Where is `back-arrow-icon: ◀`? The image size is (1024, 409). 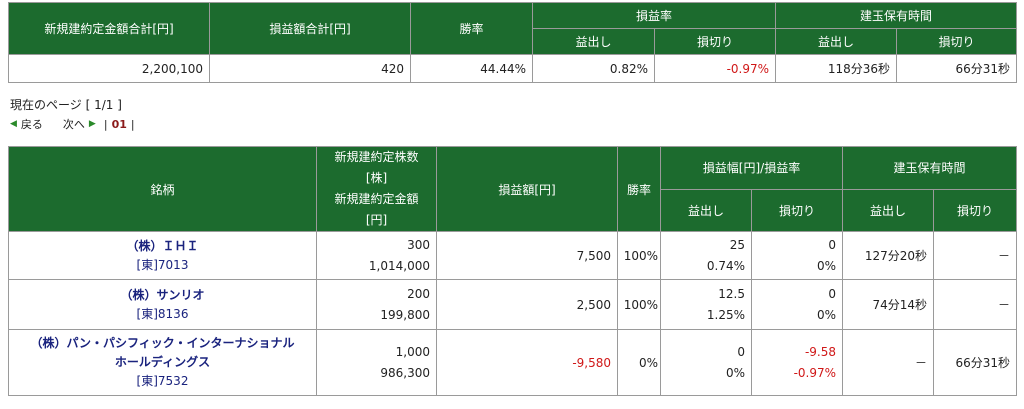
back-arrow-icon: ◀ is located at coordinates (13, 124).